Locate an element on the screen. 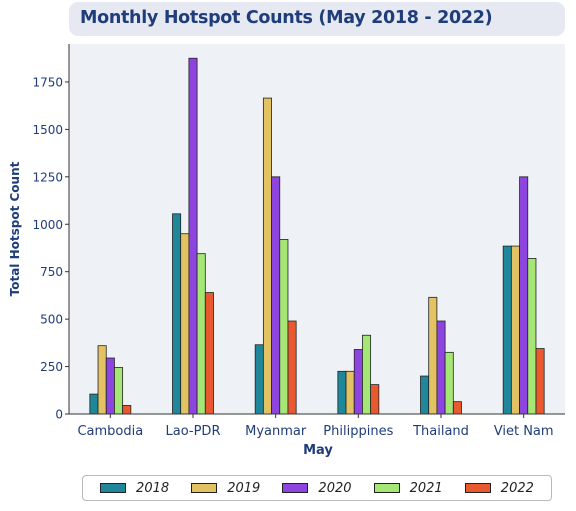 This screenshot has height=511, width=576. y-tick-label: 1000 is located at coordinates (47, 225).